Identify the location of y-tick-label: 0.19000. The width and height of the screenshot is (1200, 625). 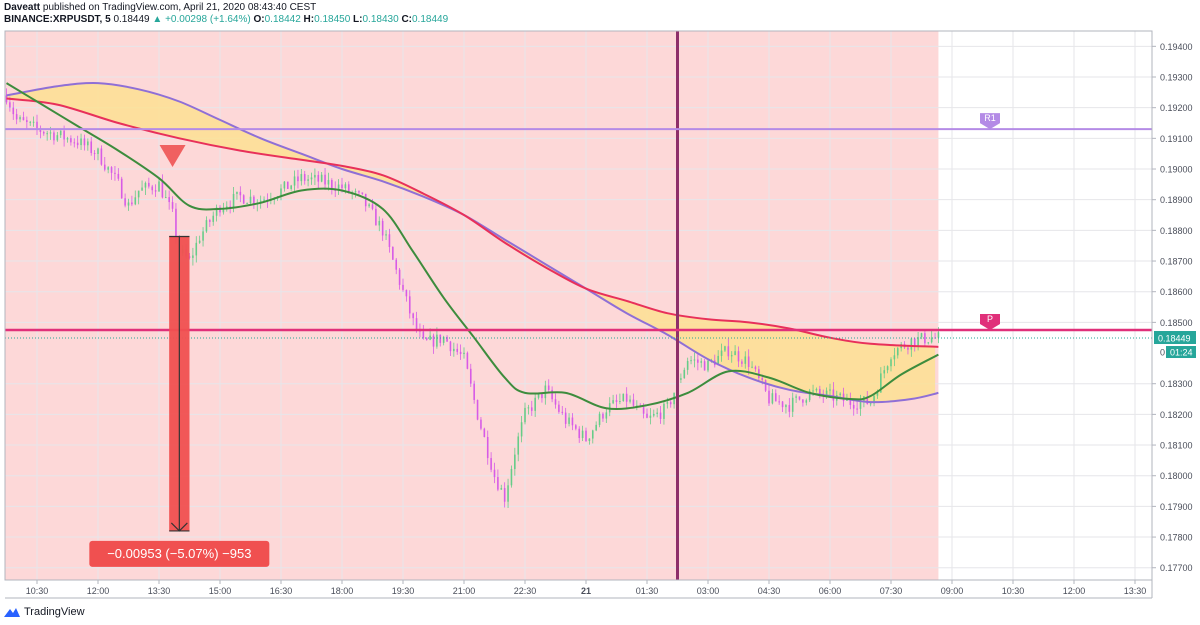
(1176, 170).